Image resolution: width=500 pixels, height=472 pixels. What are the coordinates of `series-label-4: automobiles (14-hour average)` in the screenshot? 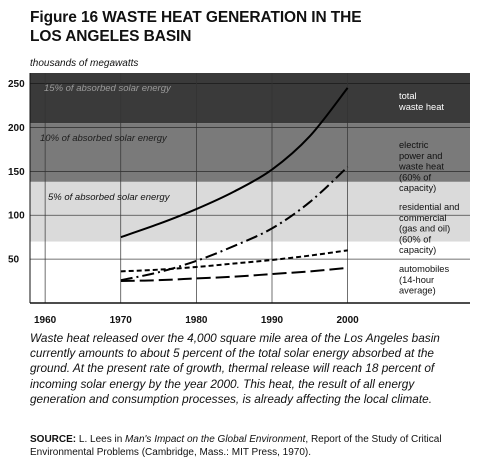 It's located at (424, 280).